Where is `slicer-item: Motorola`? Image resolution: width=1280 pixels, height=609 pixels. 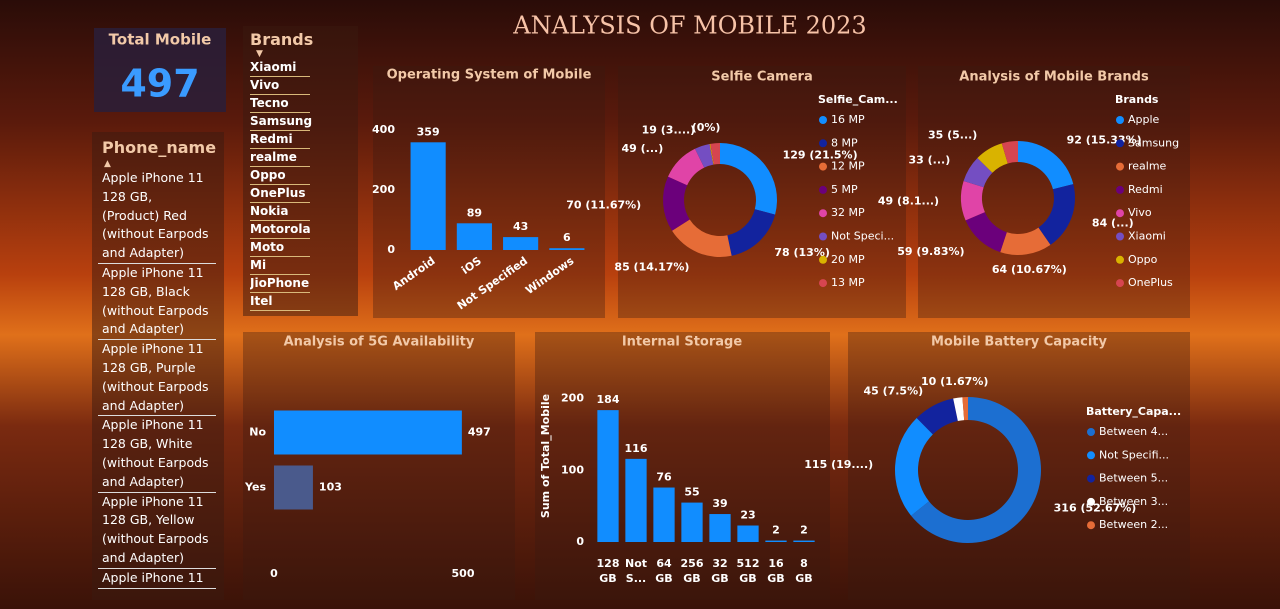
slicer-item: Motorola is located at coordinates (280, 230).